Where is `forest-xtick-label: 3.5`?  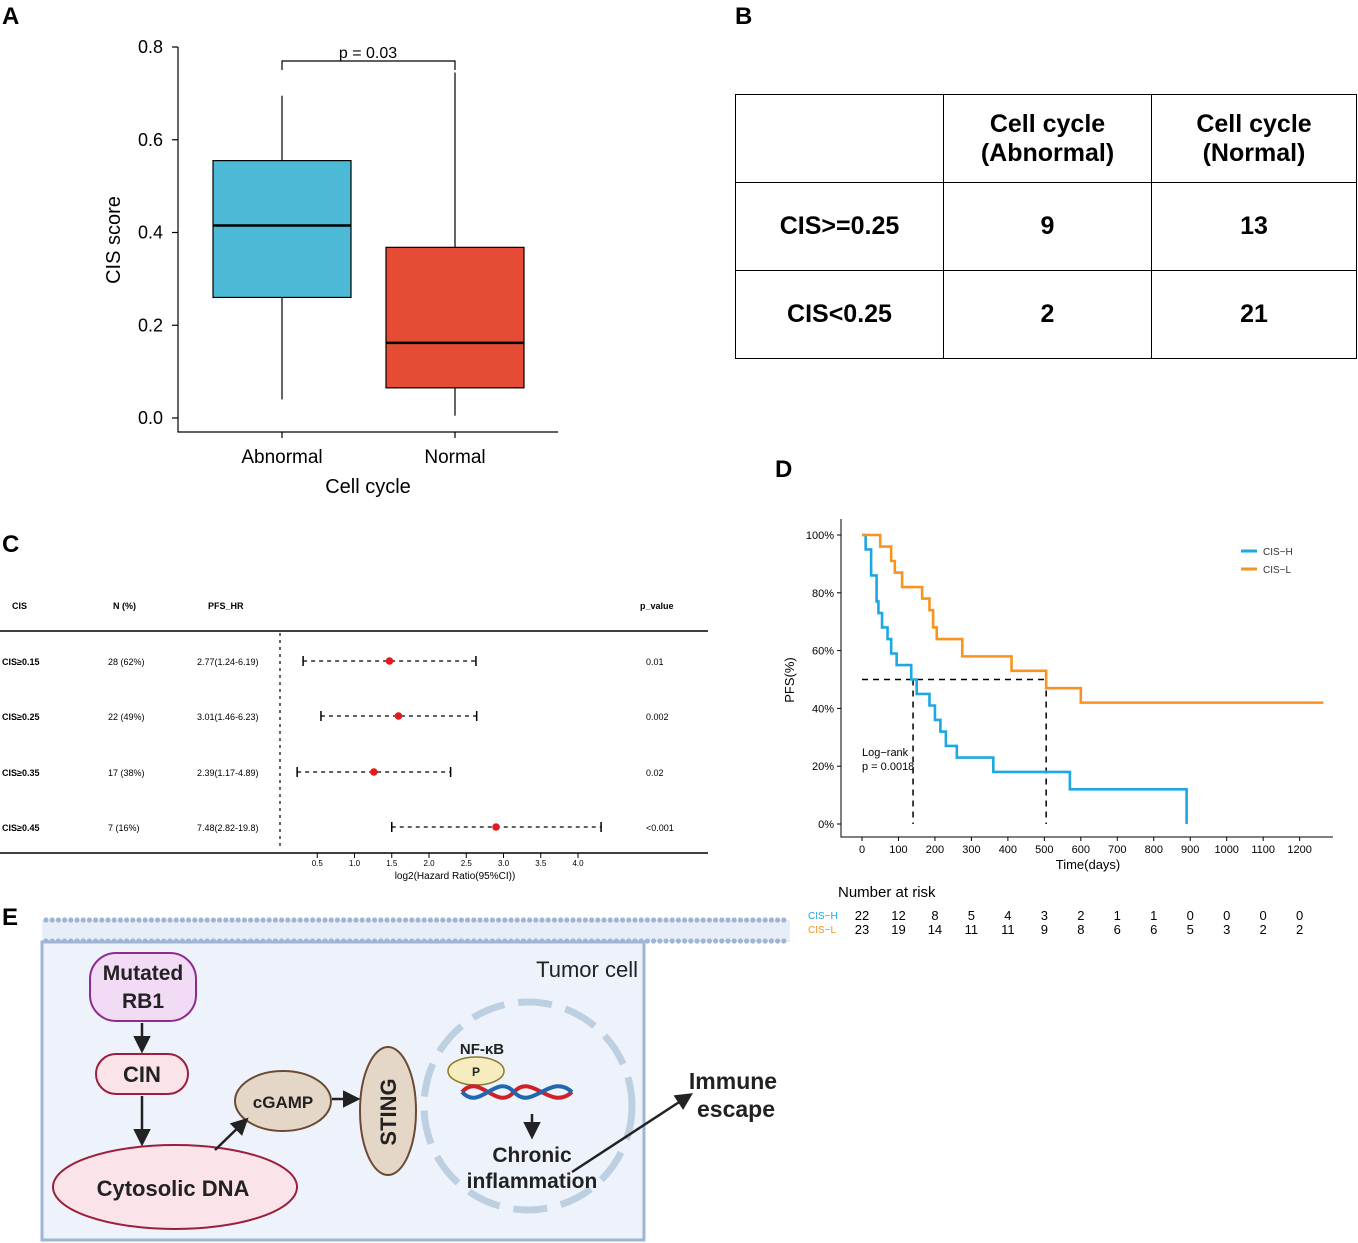
forest-xtick-label: 3.5 is located at coordinates (541, 863).